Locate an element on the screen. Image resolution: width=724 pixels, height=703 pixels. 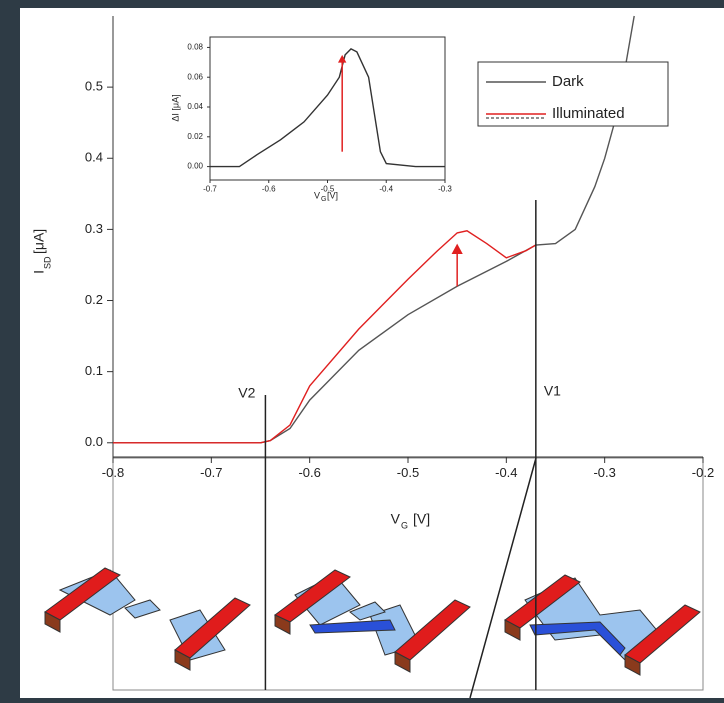
legend-label: Dark is located at coordinates (568, 81).